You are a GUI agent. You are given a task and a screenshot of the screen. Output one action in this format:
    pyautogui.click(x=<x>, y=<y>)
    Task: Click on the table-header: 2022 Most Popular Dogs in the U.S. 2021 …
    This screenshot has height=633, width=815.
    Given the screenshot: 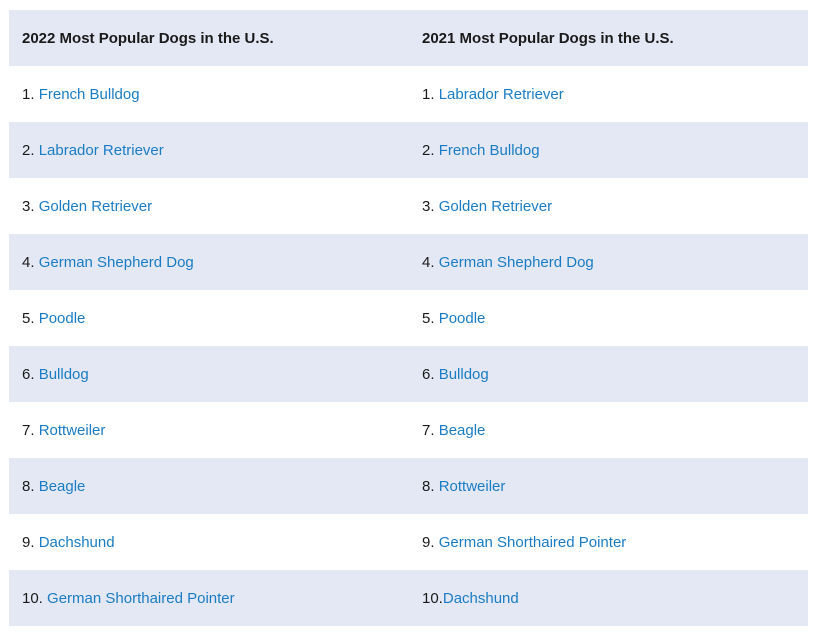 What is the action you would take?
    pyautogui.click(x=408, y=38)
    